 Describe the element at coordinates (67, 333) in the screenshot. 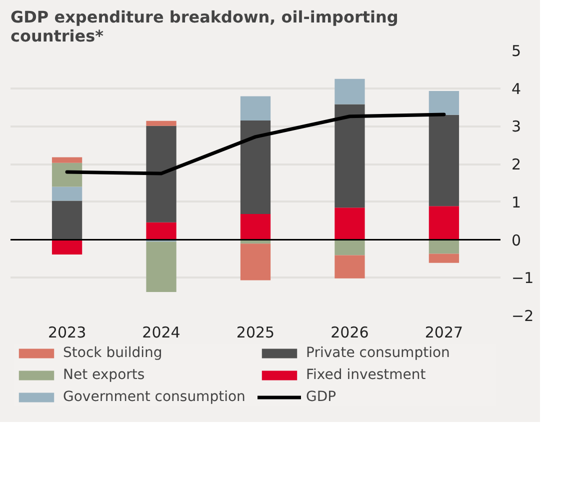

I see `x-tick-label: 2023` at that location.